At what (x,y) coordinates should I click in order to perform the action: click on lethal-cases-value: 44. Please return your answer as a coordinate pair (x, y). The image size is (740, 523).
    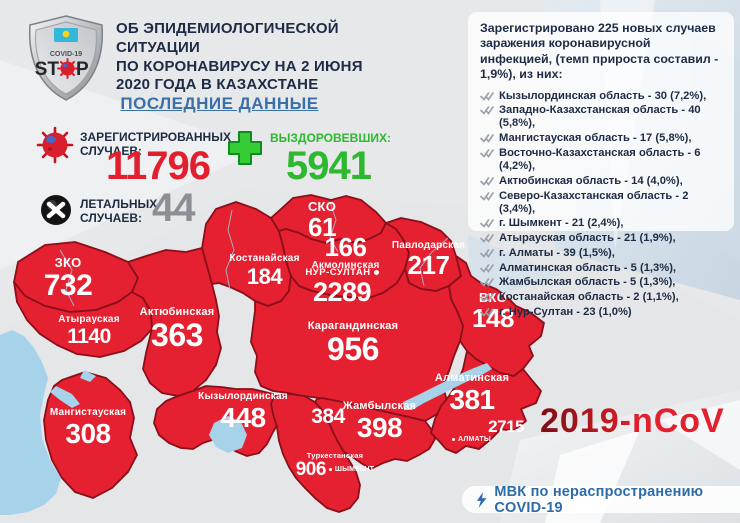
    Looking at the image, I should click on (173, 208).